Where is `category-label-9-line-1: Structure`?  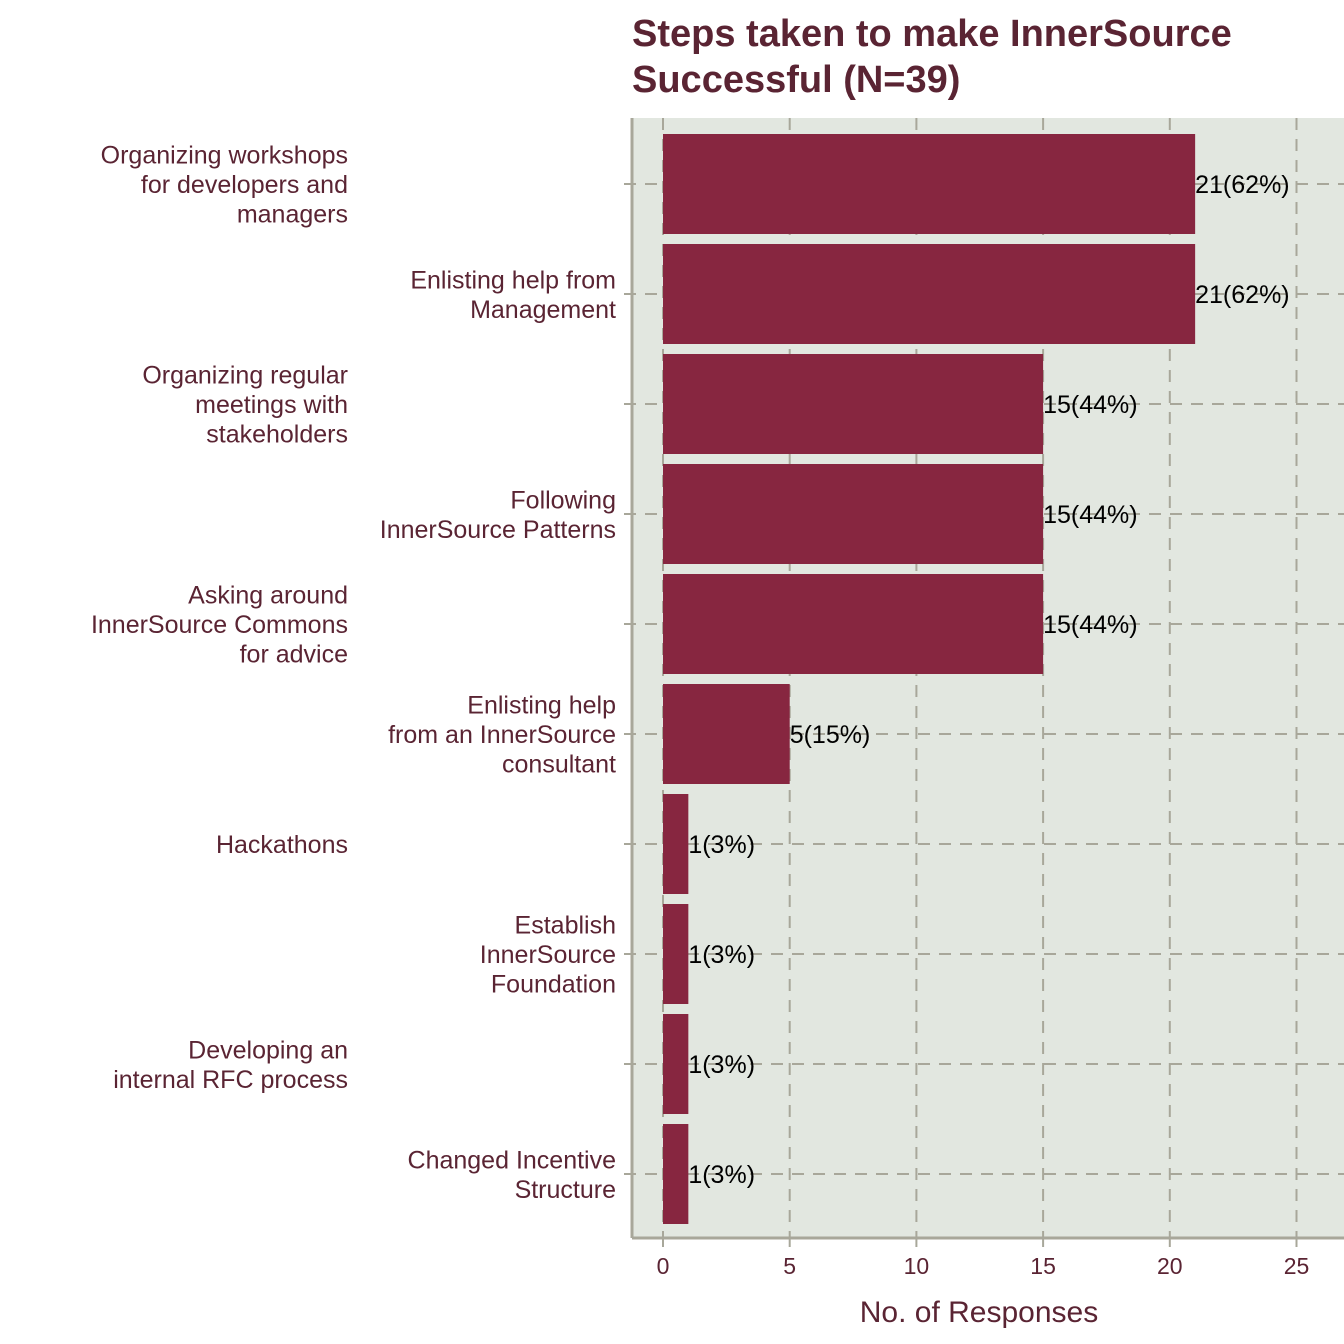
category-label-9-line-1: Structure is located at coordinates (565, 1190).